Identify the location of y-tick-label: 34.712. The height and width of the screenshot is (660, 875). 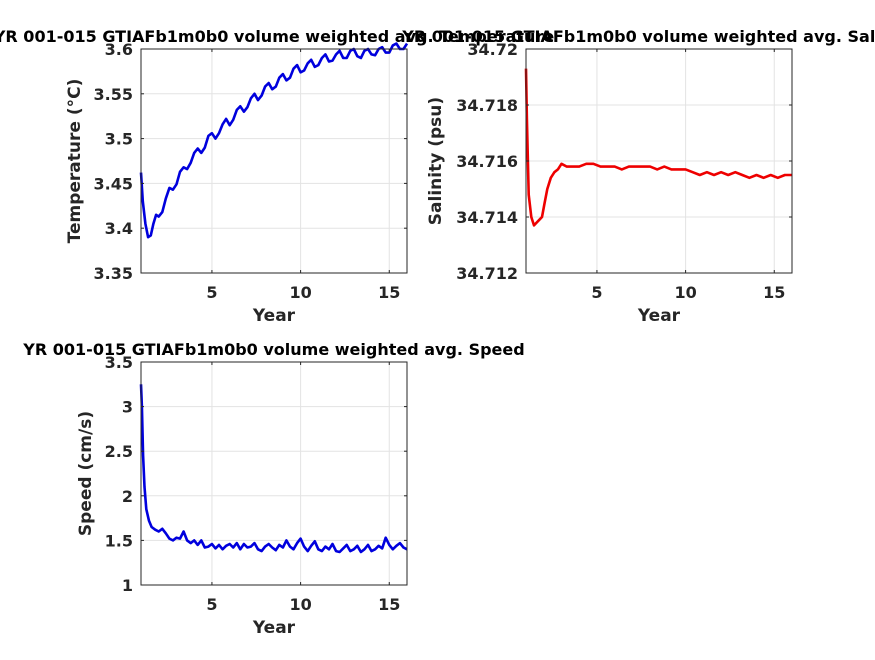
(487, 273).